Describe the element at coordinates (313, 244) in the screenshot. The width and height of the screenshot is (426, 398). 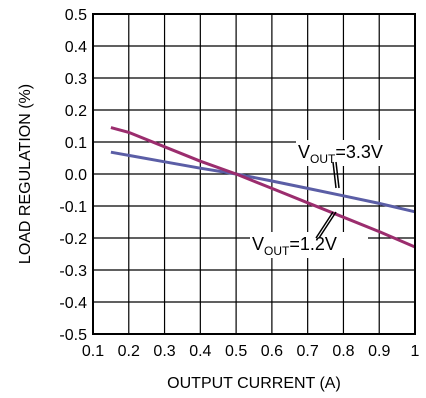
I see `annotation-rest: =1.2V` at that location.